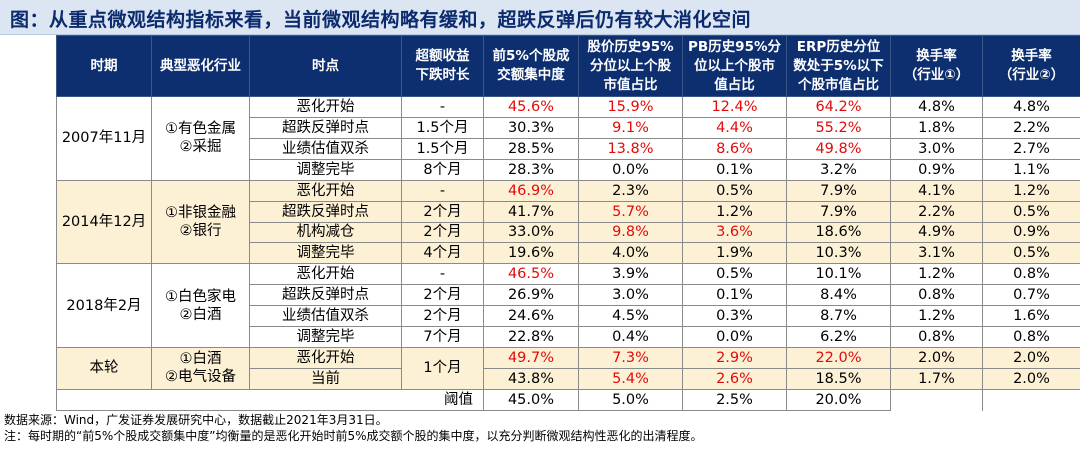 Image resolution: width=1080 pixels, height=451 pixels. I want to click on turnover1-cell: 2.2%, so click(936, 211).